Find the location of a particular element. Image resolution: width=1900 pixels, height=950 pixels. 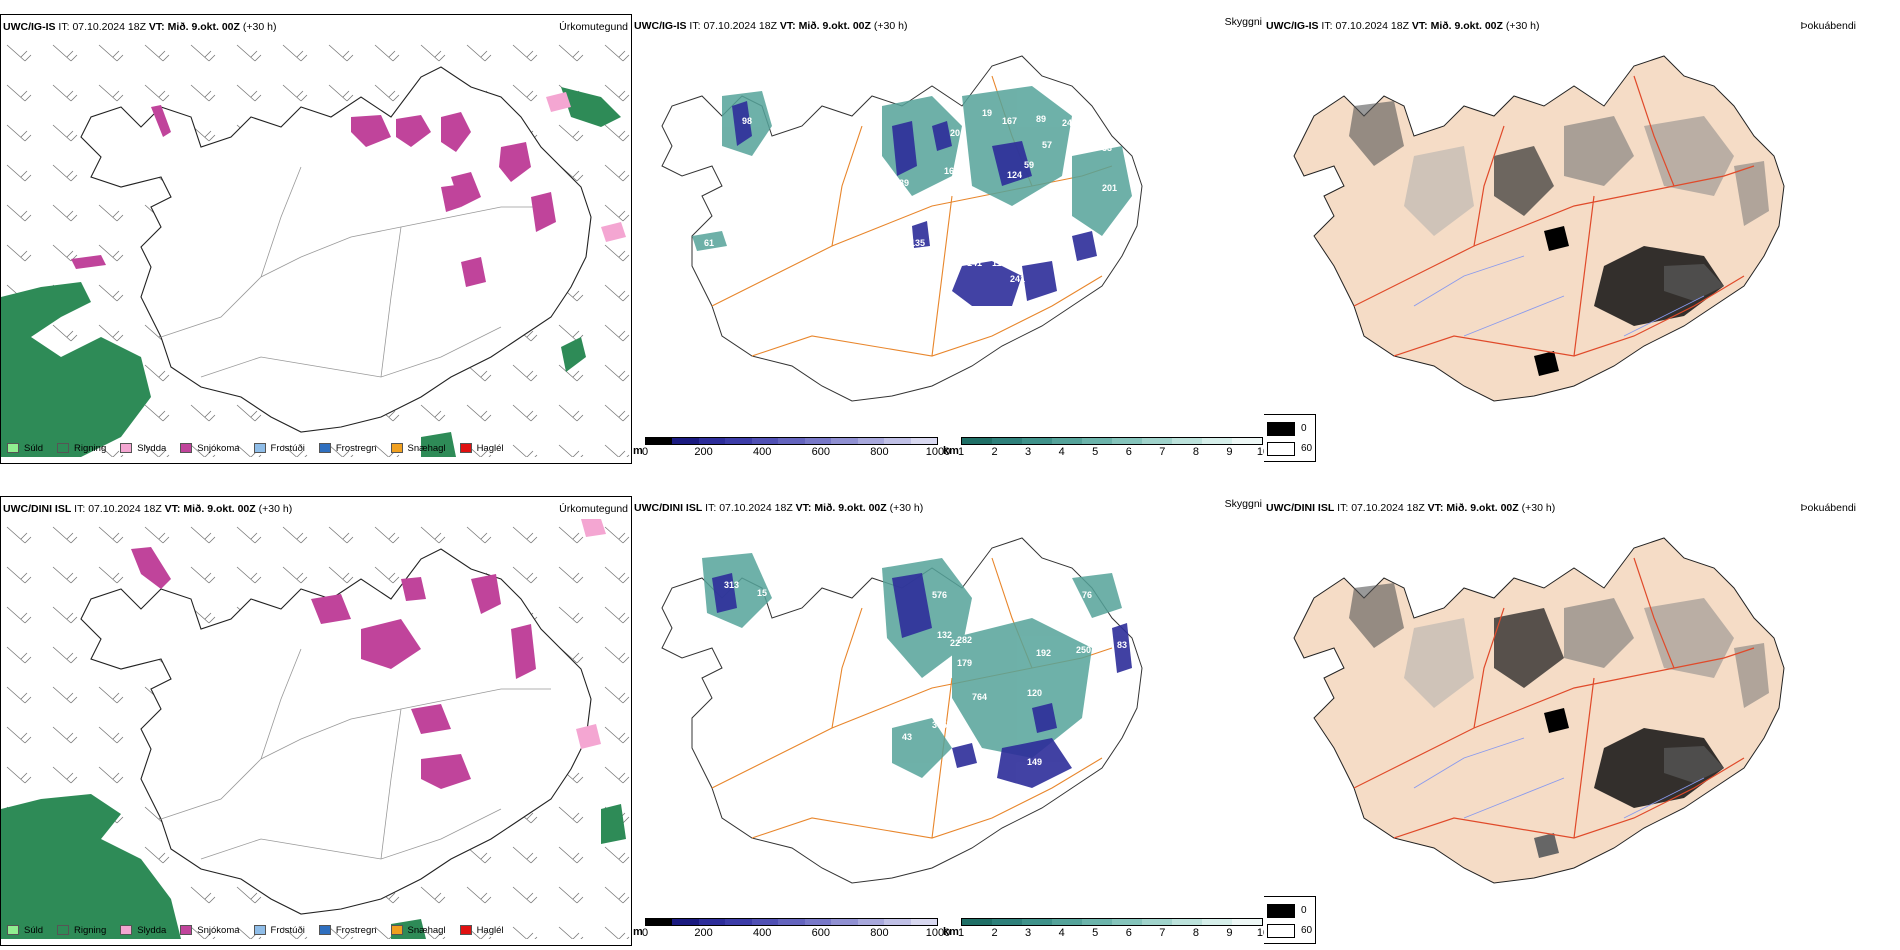

fog-shading is located at coordinates (1559, 720).